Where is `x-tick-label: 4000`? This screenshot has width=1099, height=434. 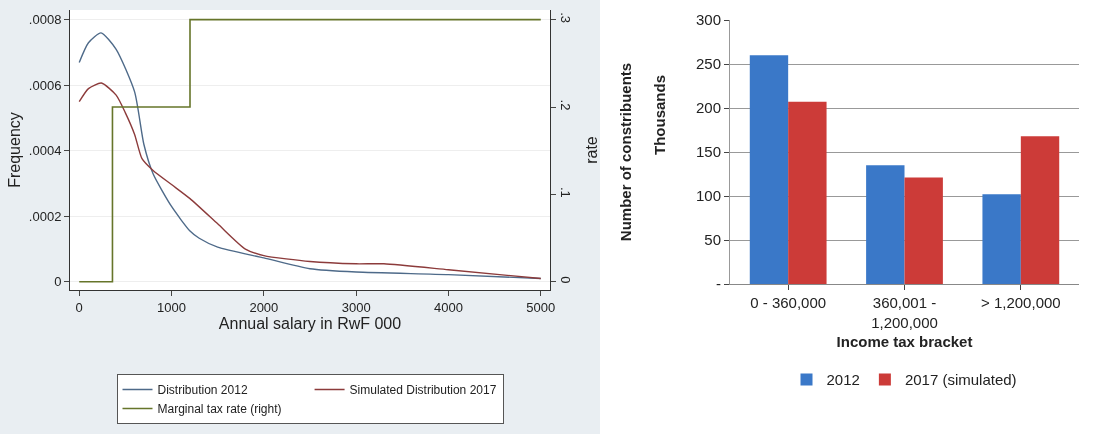
x-tick-label: 4000 is located at coordinates (448, 307).